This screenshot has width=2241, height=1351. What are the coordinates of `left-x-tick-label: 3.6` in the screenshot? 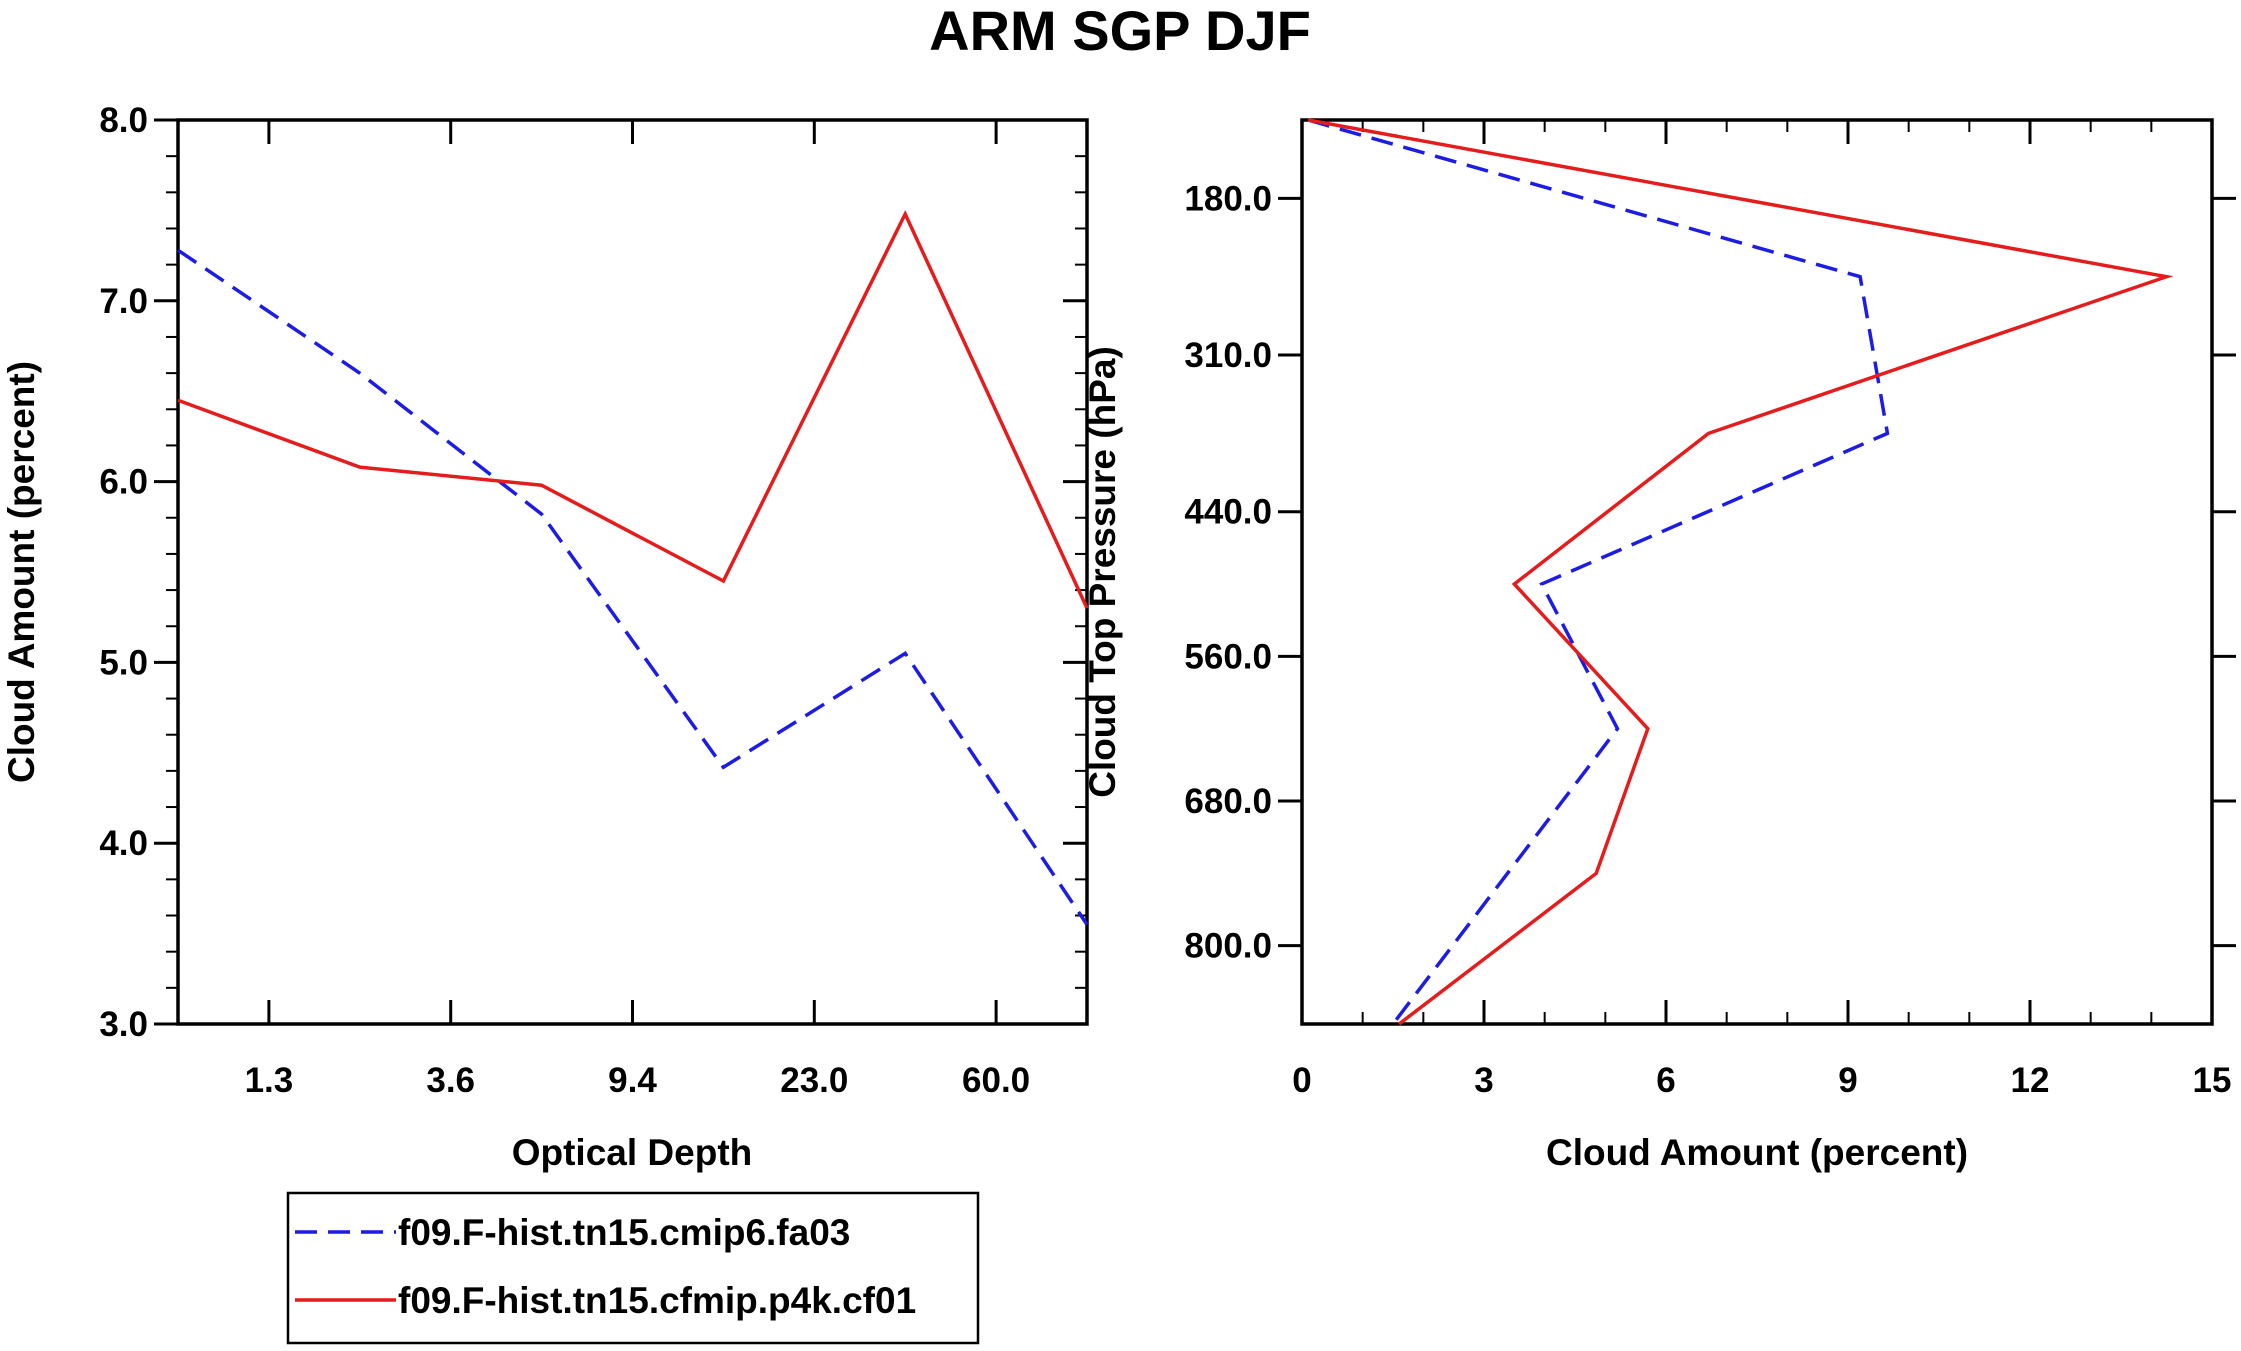 It's located at (450, 1080).